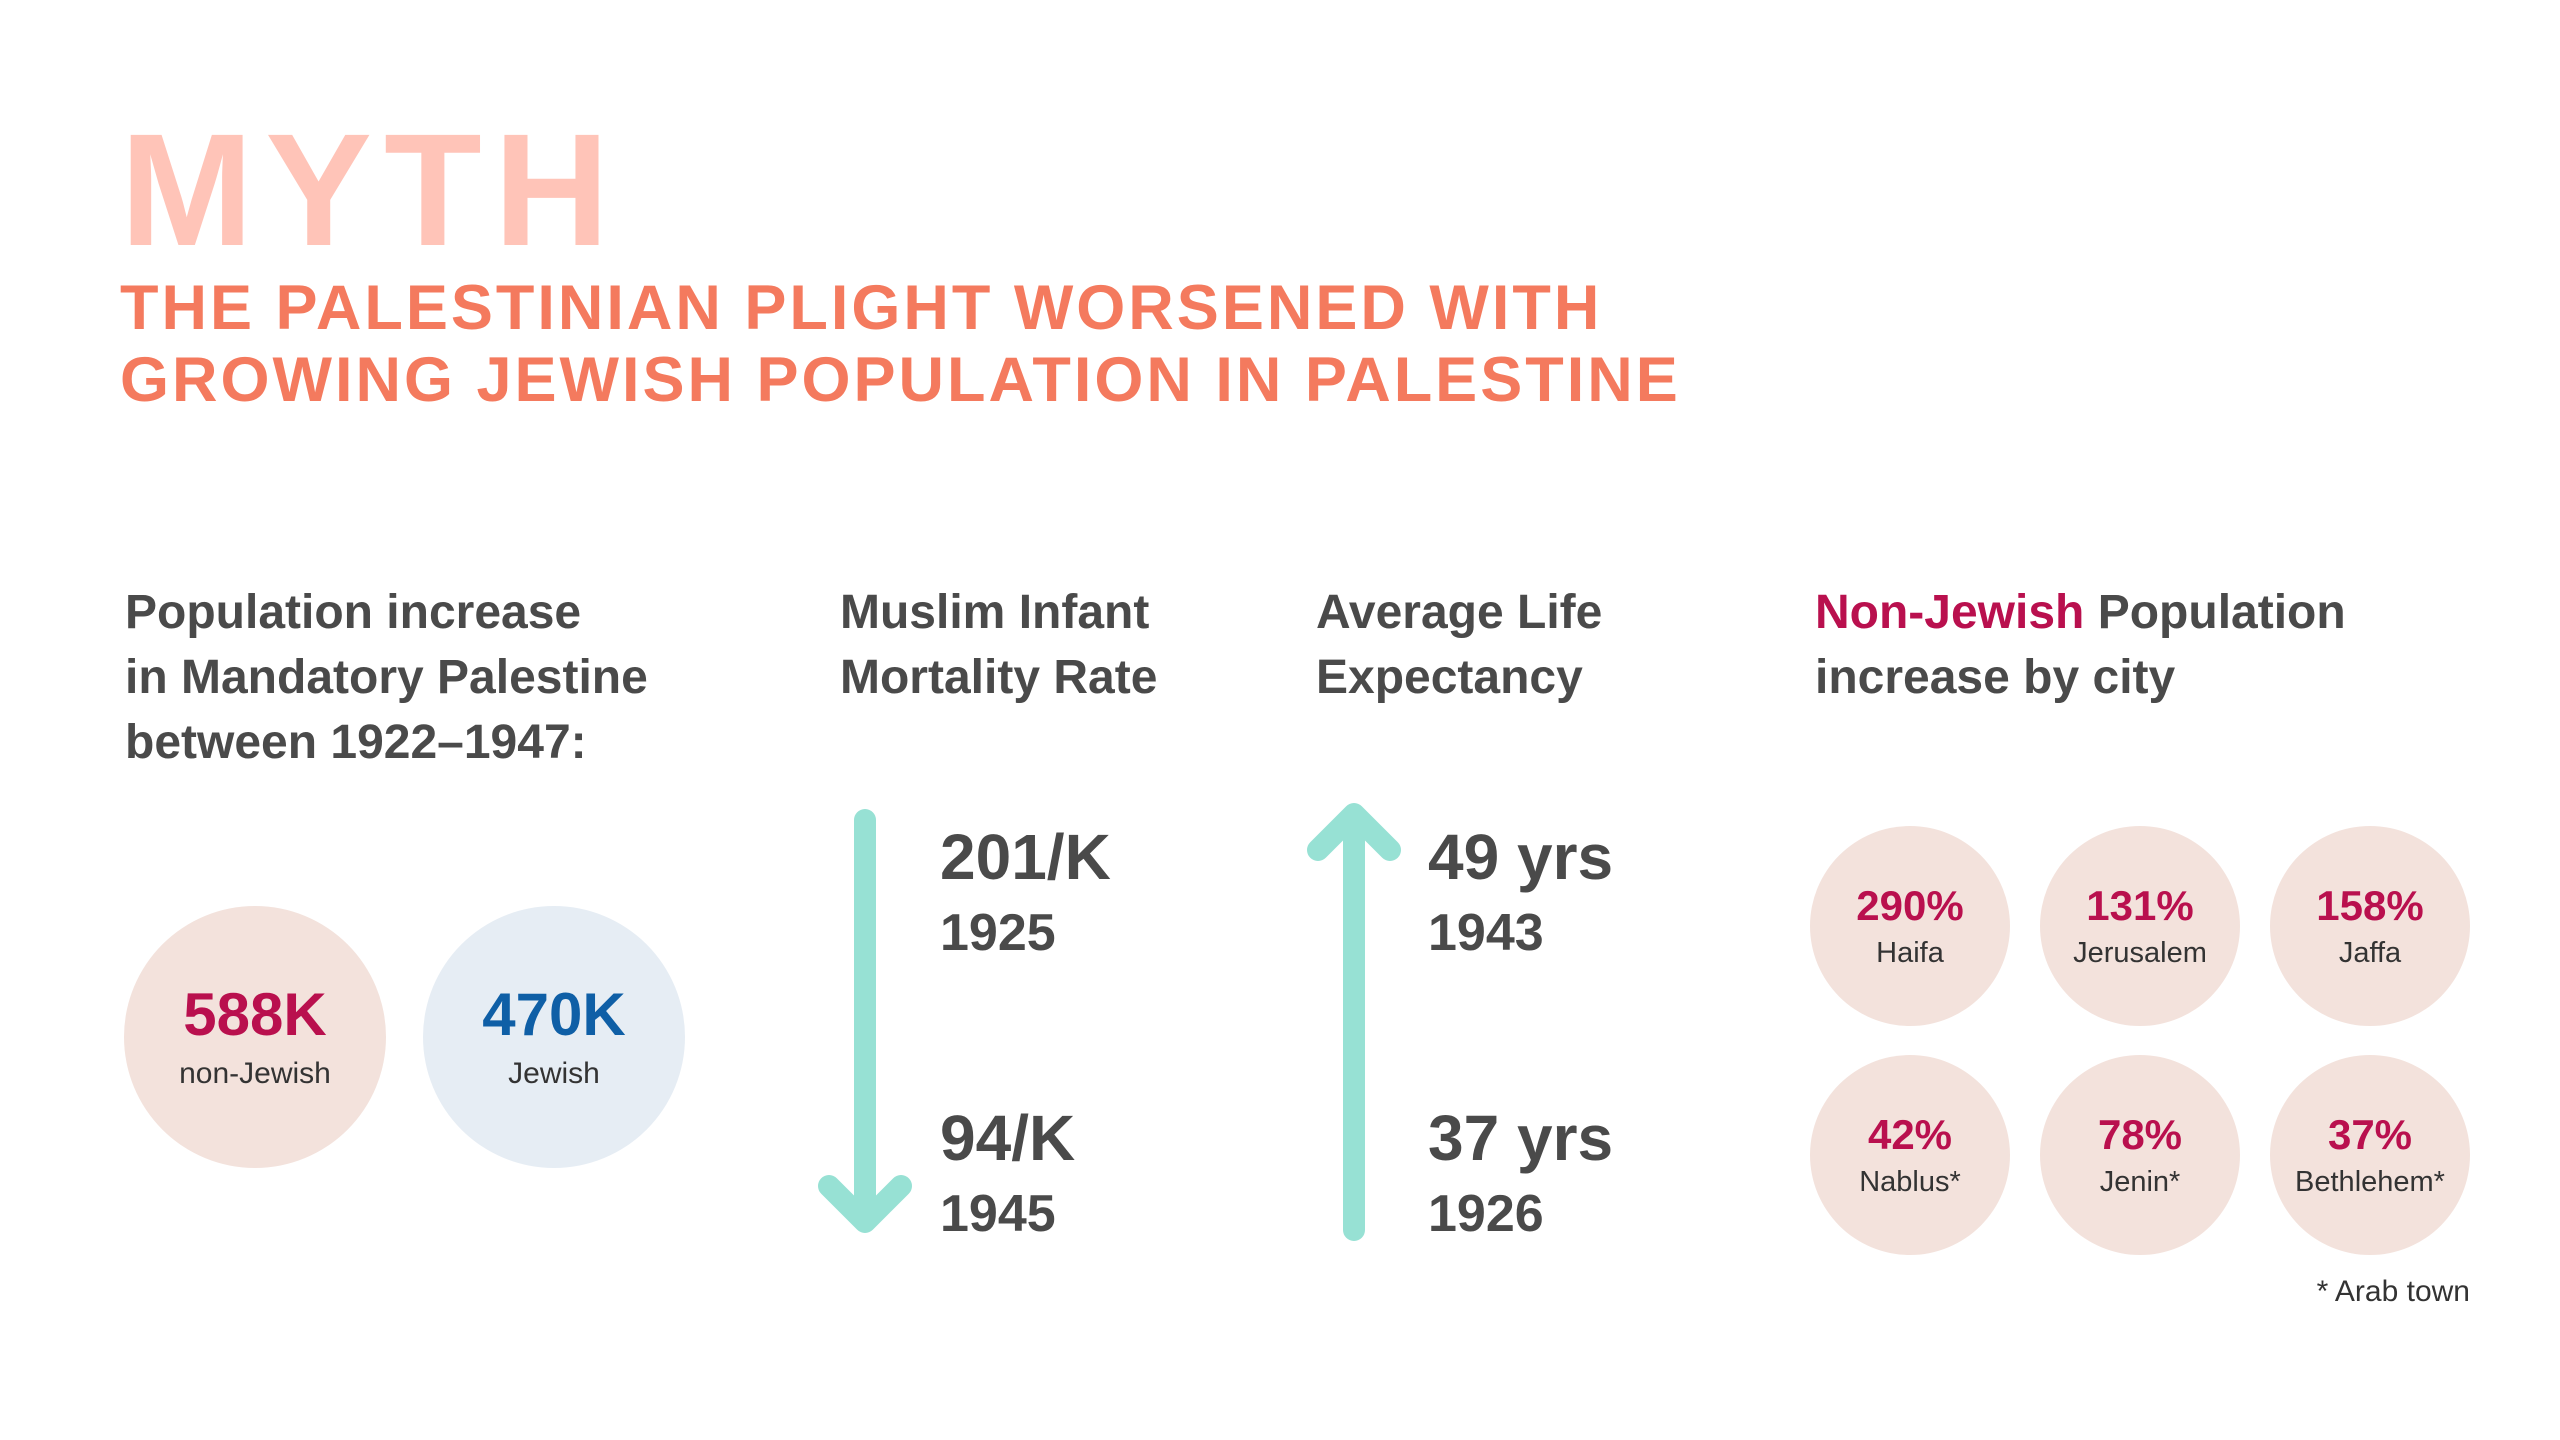  I want to click on city-name: Bethlehem*, so click(2370, 1181).